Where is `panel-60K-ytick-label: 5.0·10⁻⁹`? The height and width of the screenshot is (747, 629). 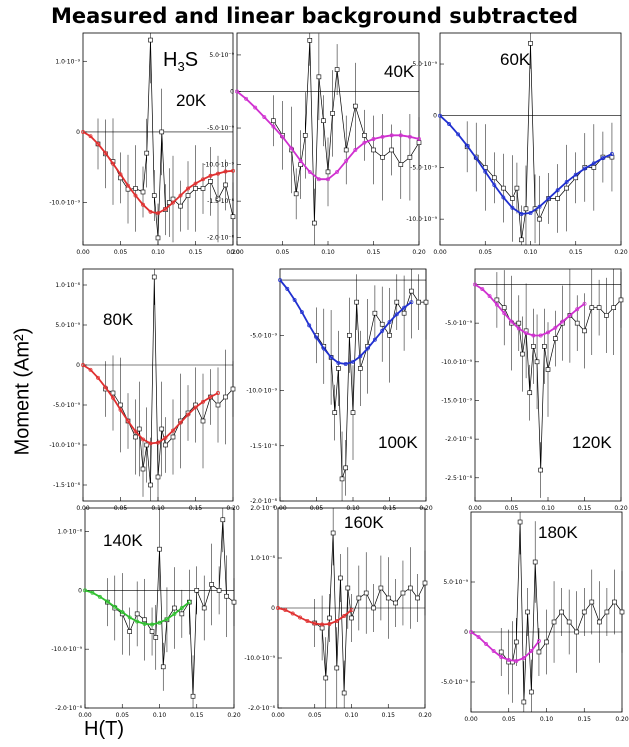
panel-60K-ytick-label: 5.0·10⁻⁹ is located at coordinates (424, 64).